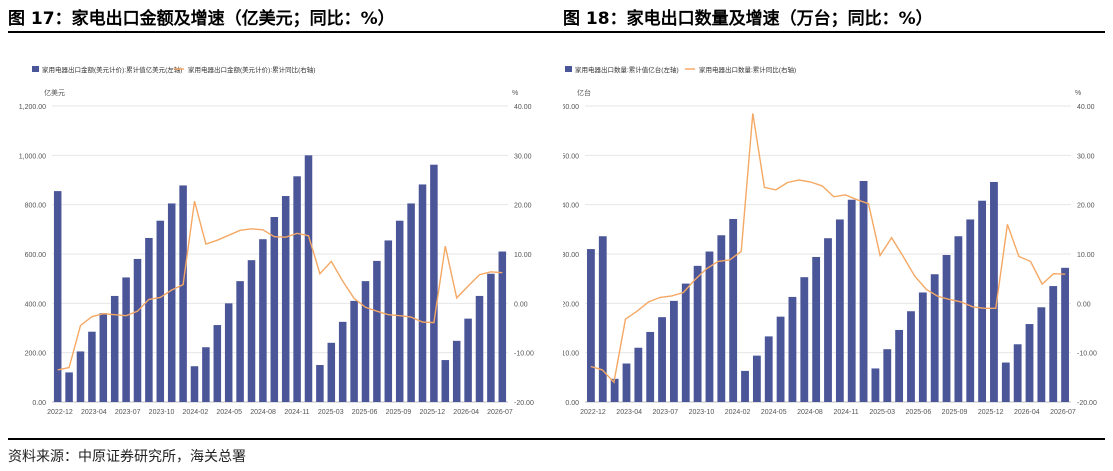 The height and width of the screenshot is (471, 1113). What do you see at coordinates (365, 412) in the screenshot?
I see `chart1-x-tick-label: 2025-06` at bounding box center [365, 412].